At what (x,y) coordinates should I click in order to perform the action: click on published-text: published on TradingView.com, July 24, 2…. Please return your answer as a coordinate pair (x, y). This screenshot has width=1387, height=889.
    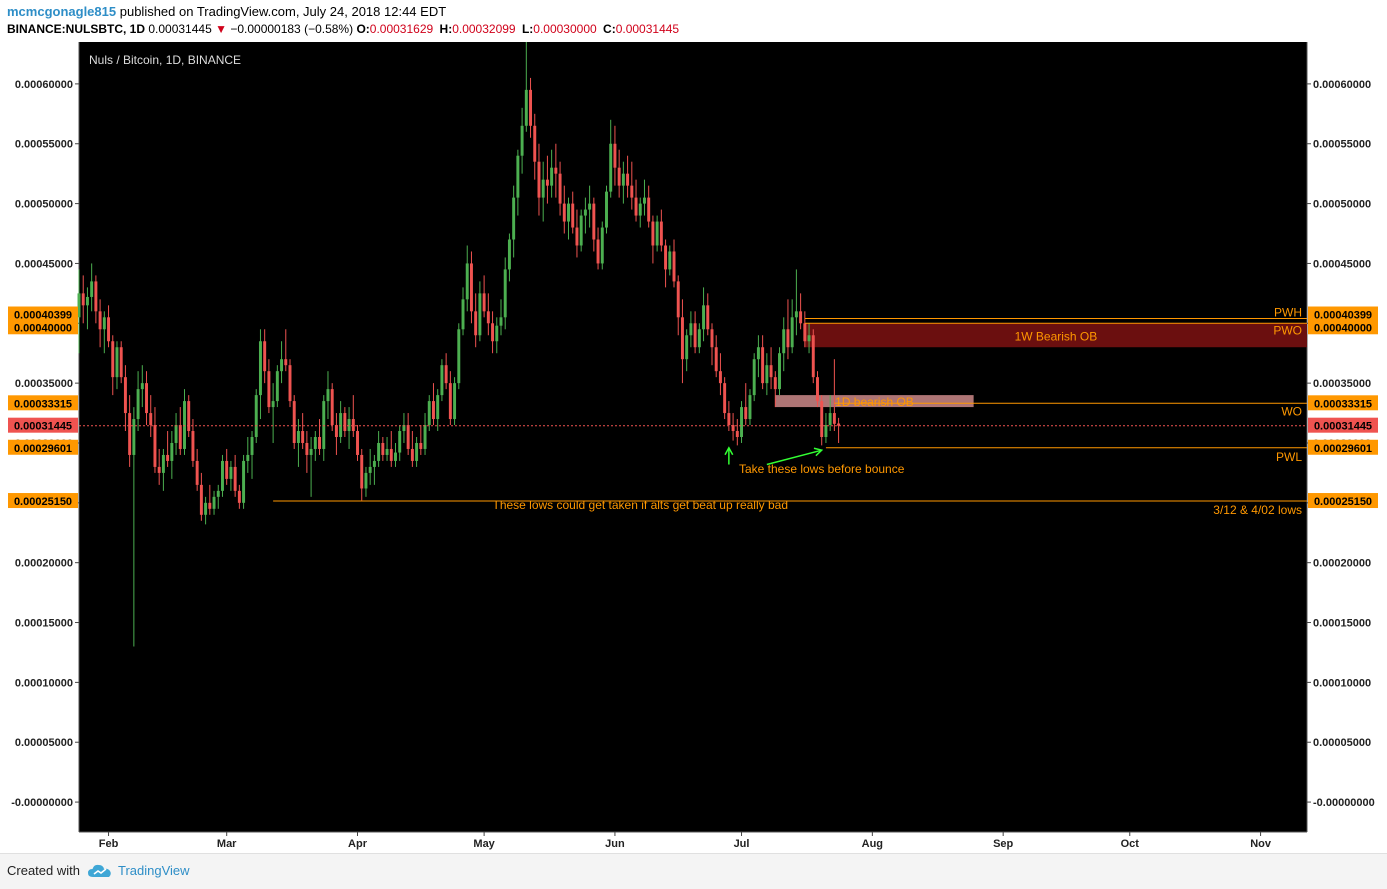
    Looking at the image, I should click on (283, 11).